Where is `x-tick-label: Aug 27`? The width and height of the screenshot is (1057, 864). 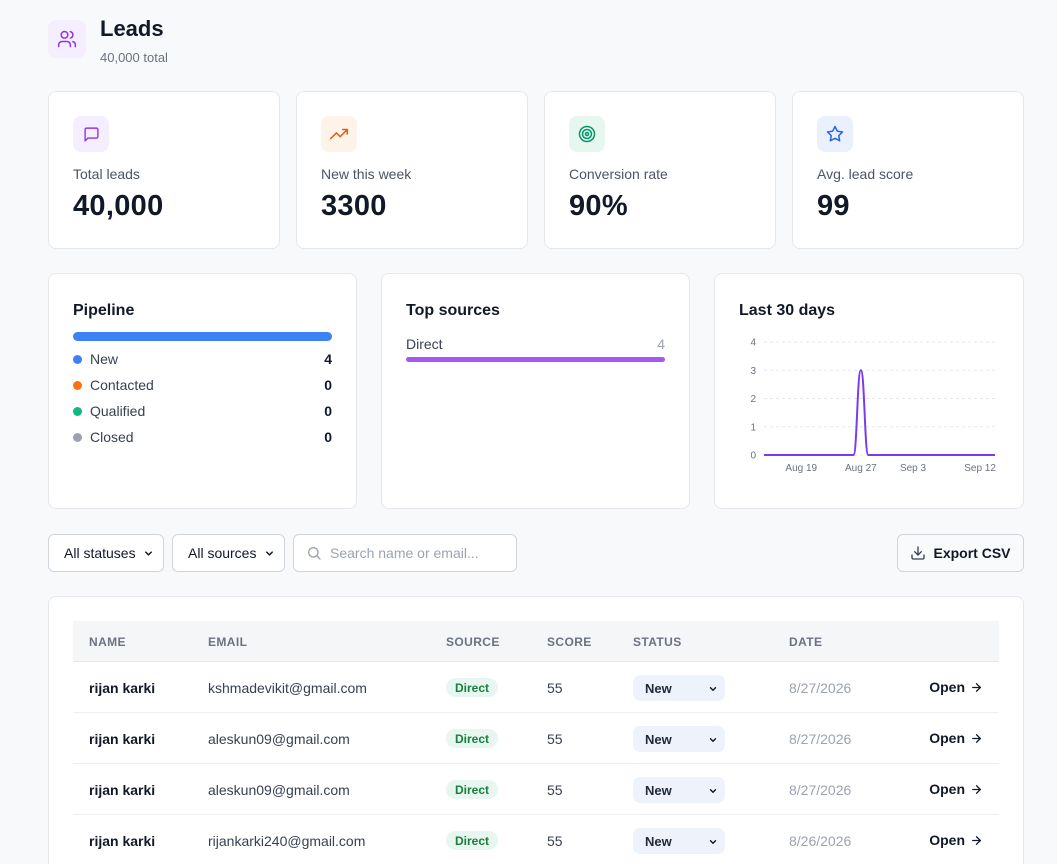
x-tick-label: Aug 27 is located at coordinates (861, 468).